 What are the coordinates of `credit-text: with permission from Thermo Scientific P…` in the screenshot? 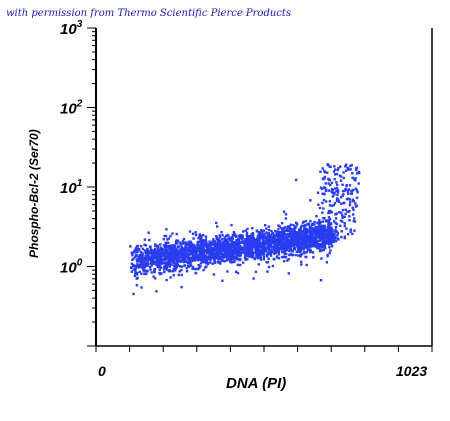 It's located at (149, 13).